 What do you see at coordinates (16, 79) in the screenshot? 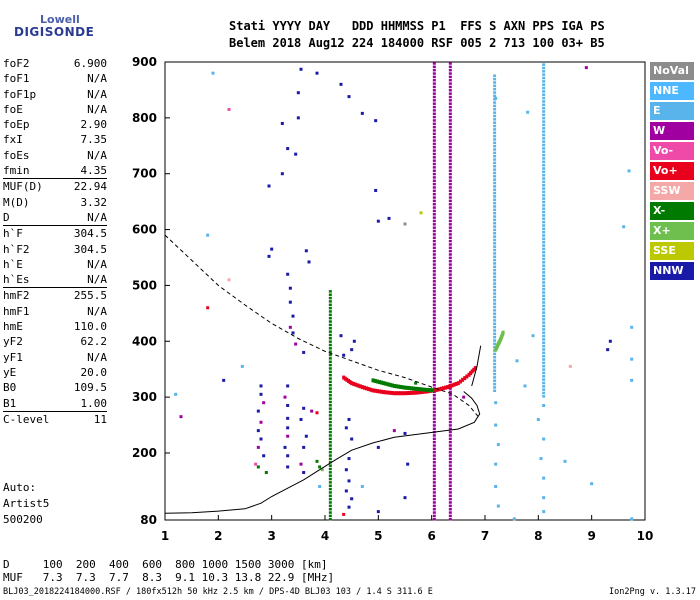
I see `param-label: foF1` at bounding box center [16, 79].